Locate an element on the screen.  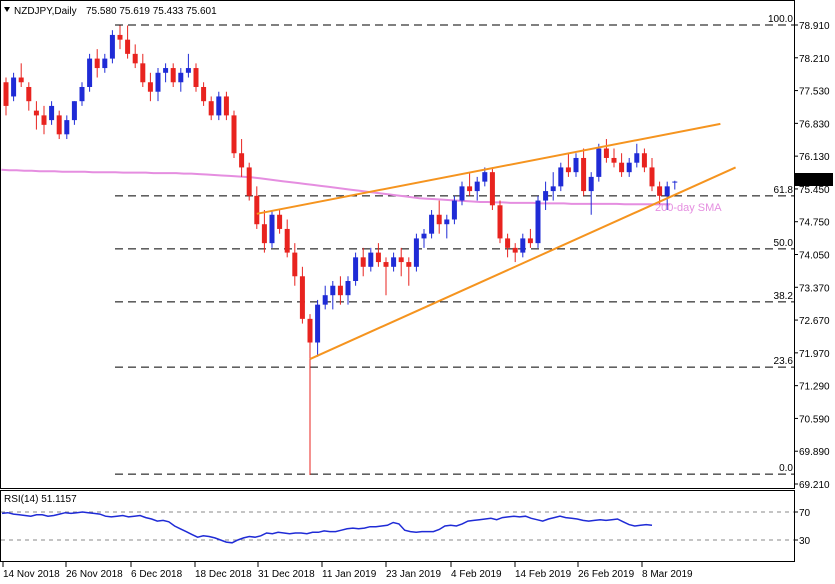
date-tick-label: 31 Dec 2018 is located at coordinates (286, 574).